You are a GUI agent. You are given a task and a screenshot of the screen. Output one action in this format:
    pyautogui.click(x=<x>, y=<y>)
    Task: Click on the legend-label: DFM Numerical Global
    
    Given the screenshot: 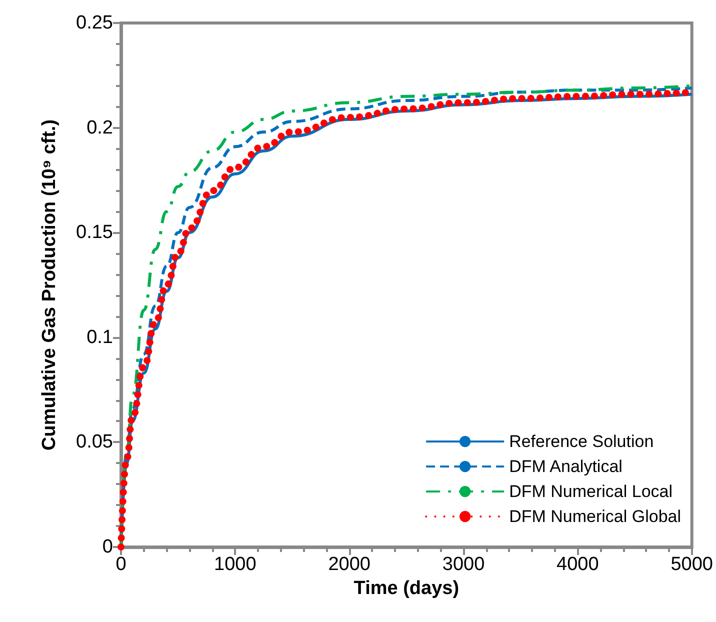 What is the action you would take?
    pyautogui.click(x=595, y=516)
    